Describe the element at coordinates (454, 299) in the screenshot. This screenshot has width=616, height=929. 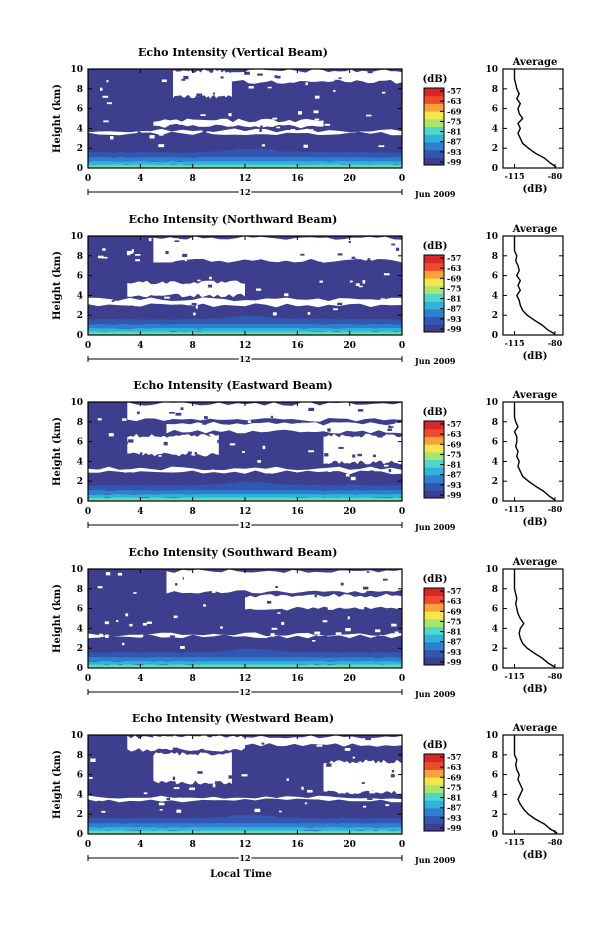
I see `colorbar-tick-label: -81` at that location.